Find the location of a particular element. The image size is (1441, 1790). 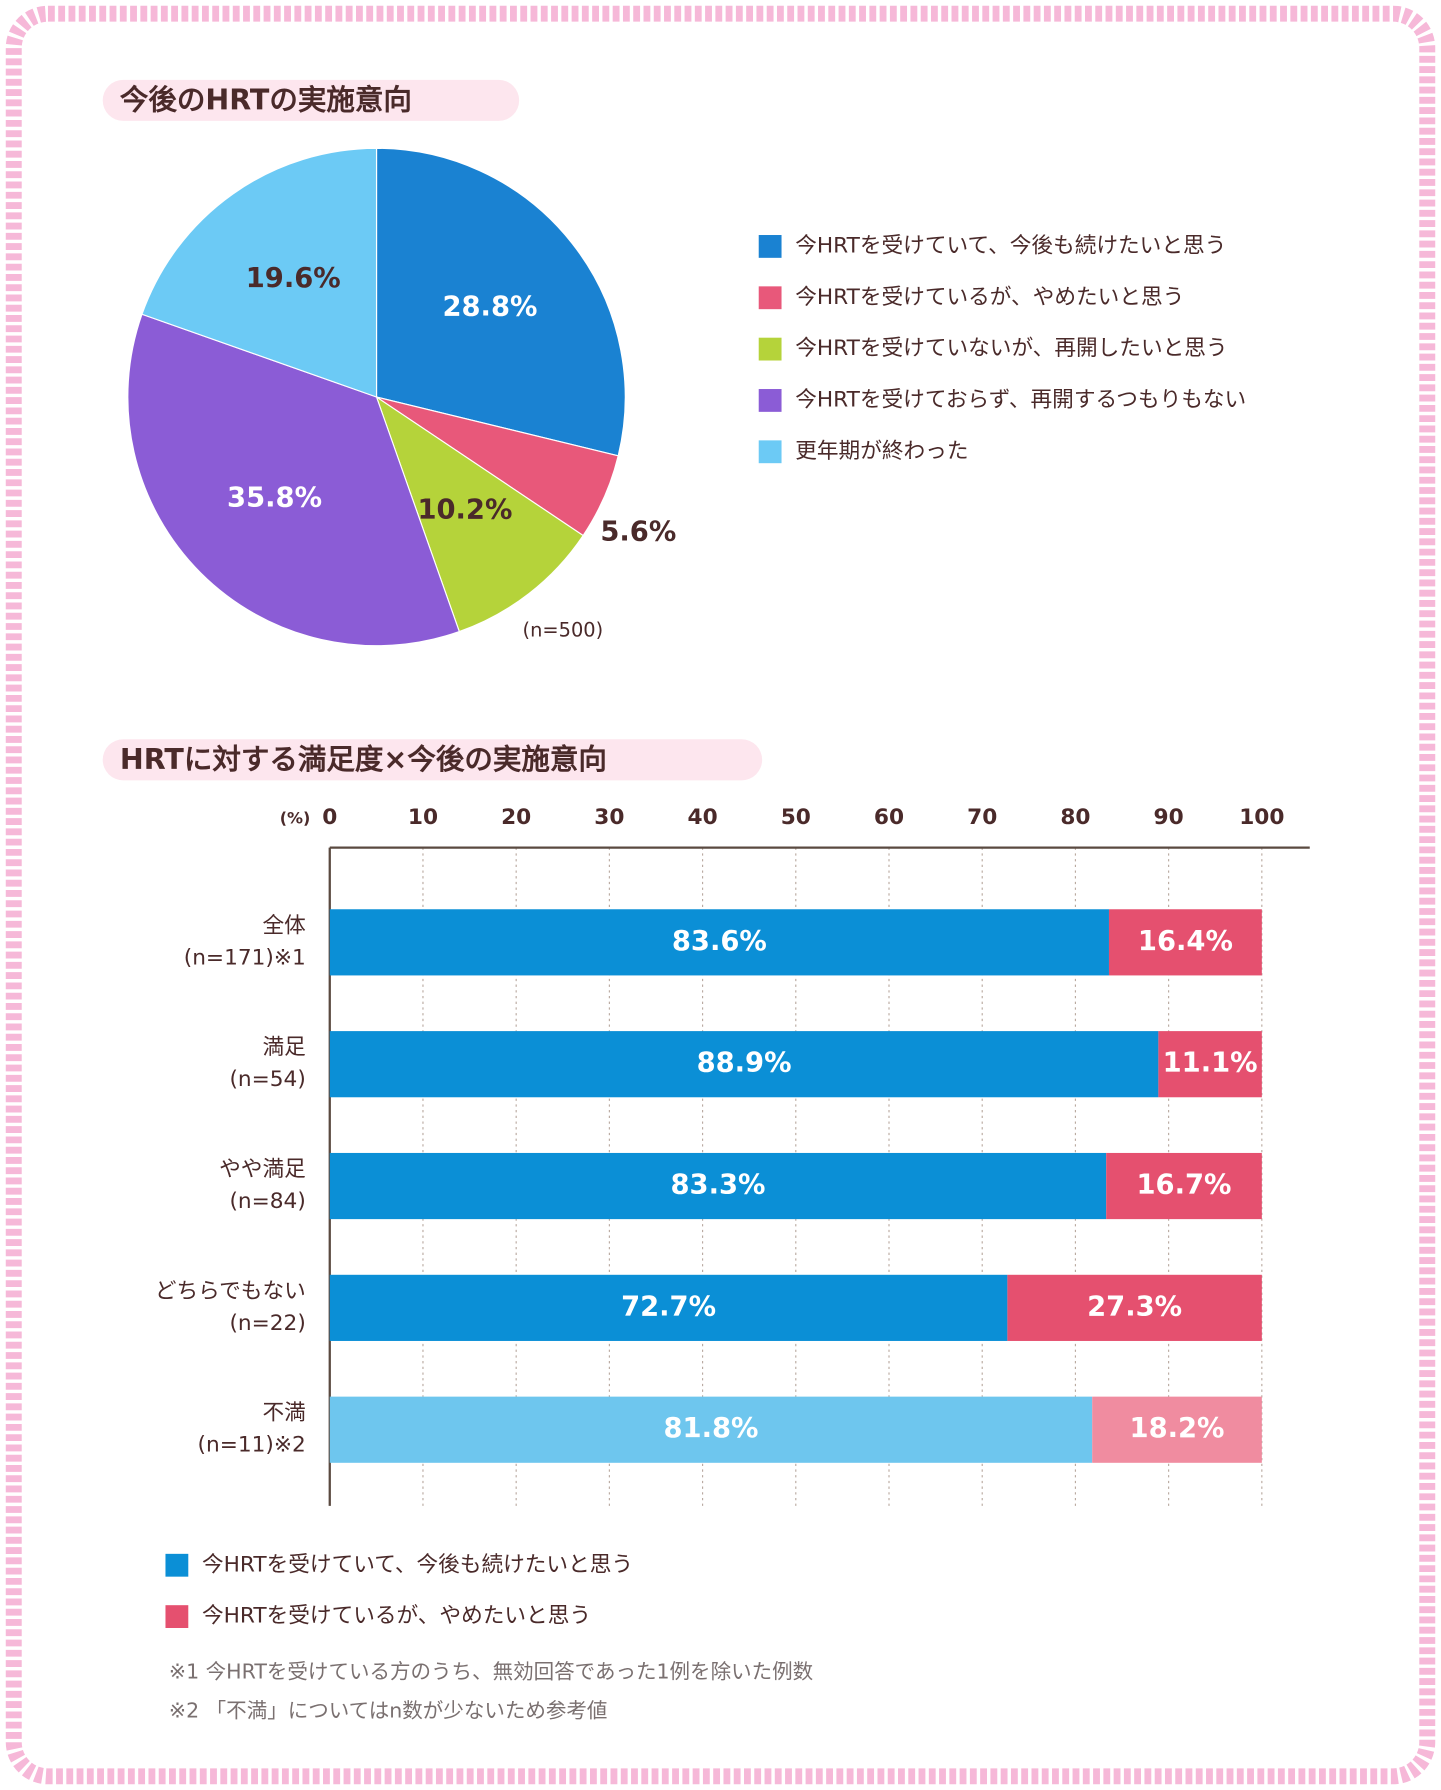

bar-label: 88.9% is located at coordinates (744, 1063).